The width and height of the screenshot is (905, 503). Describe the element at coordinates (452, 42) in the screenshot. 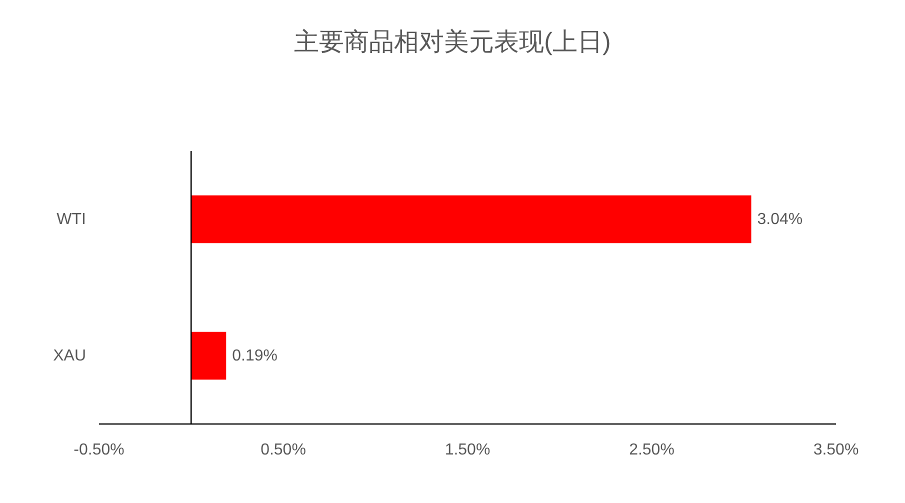

I see `title: 主要商品相对美元表现(上日)` at that location.